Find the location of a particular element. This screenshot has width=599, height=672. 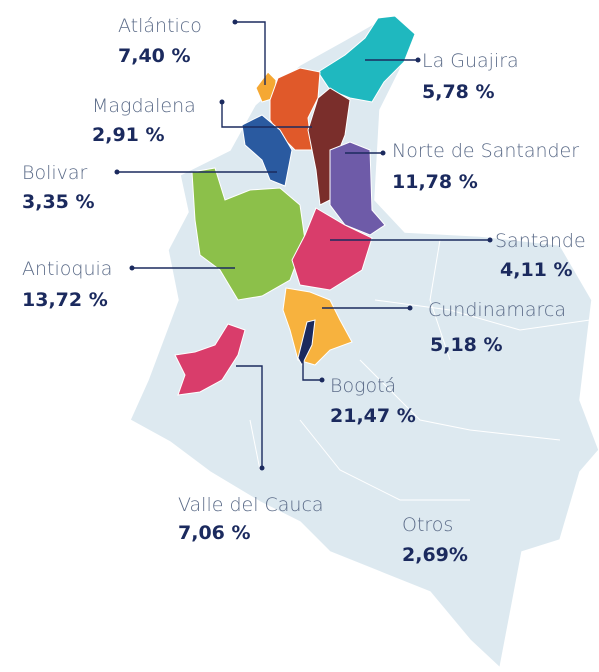

region-la-guajira is located at coordinates (366, 59).